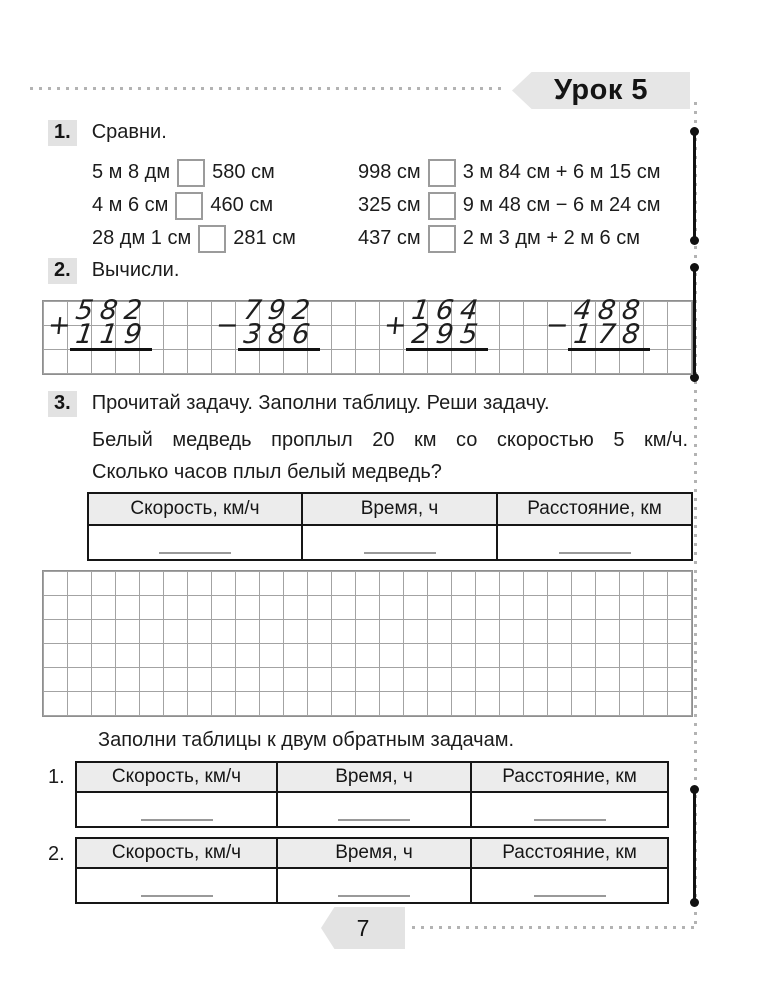 Image resolution: width=768 pixels, height=1000 pixels. Describe the element at coordinates (264, 238) in the screenshot. I see `compare-right-value: 281 см` at that location.